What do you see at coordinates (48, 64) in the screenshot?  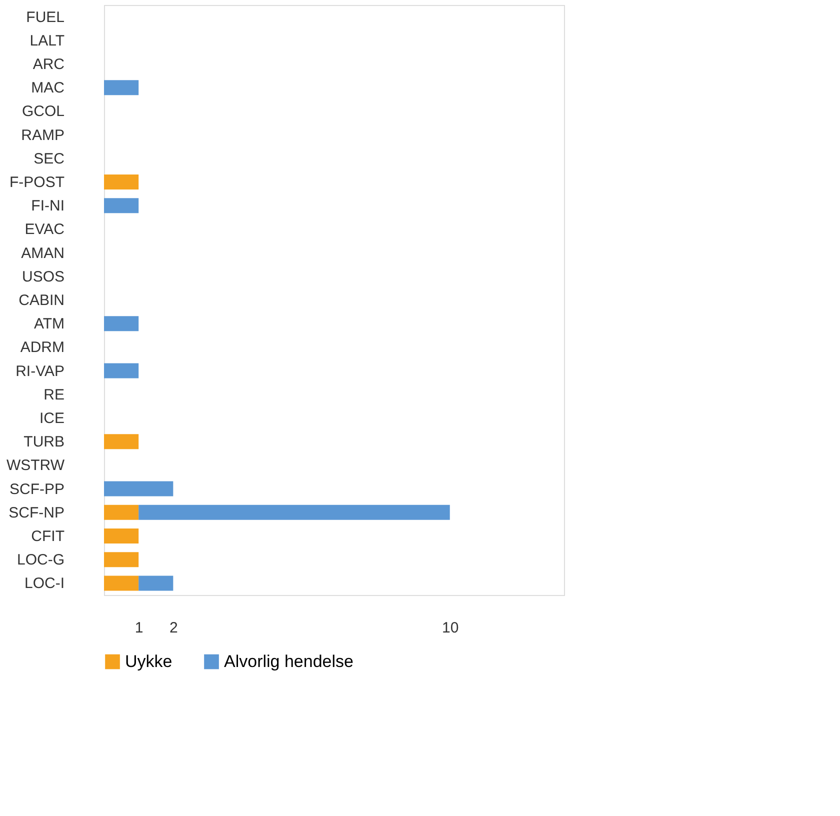 I see `y-tick-label: ARC` at bounding box center [48, 64].